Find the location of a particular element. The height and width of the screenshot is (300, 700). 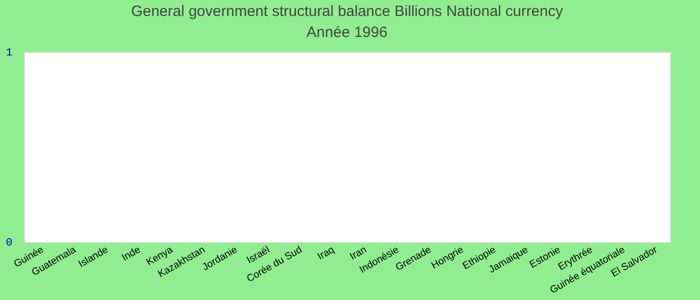

x-tick-label: Inde is located at coordinates (131, 254).